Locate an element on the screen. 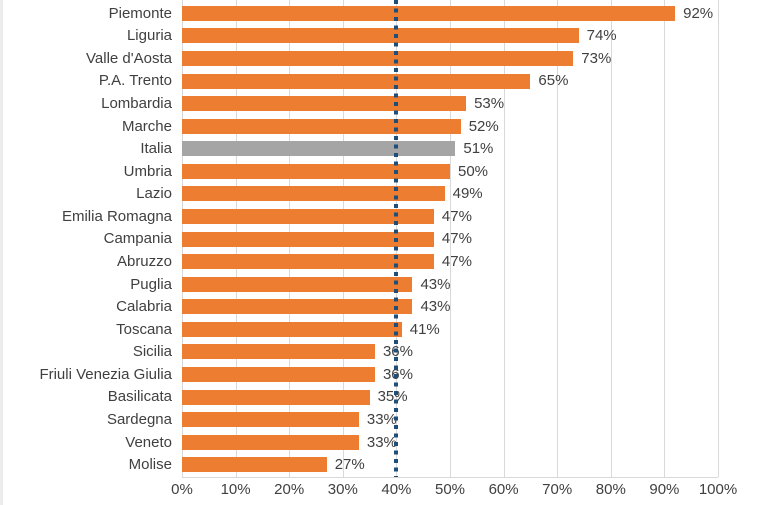 This screenshot has width=758, height=505. bar-basilicata is located at coordinates (276, 397).